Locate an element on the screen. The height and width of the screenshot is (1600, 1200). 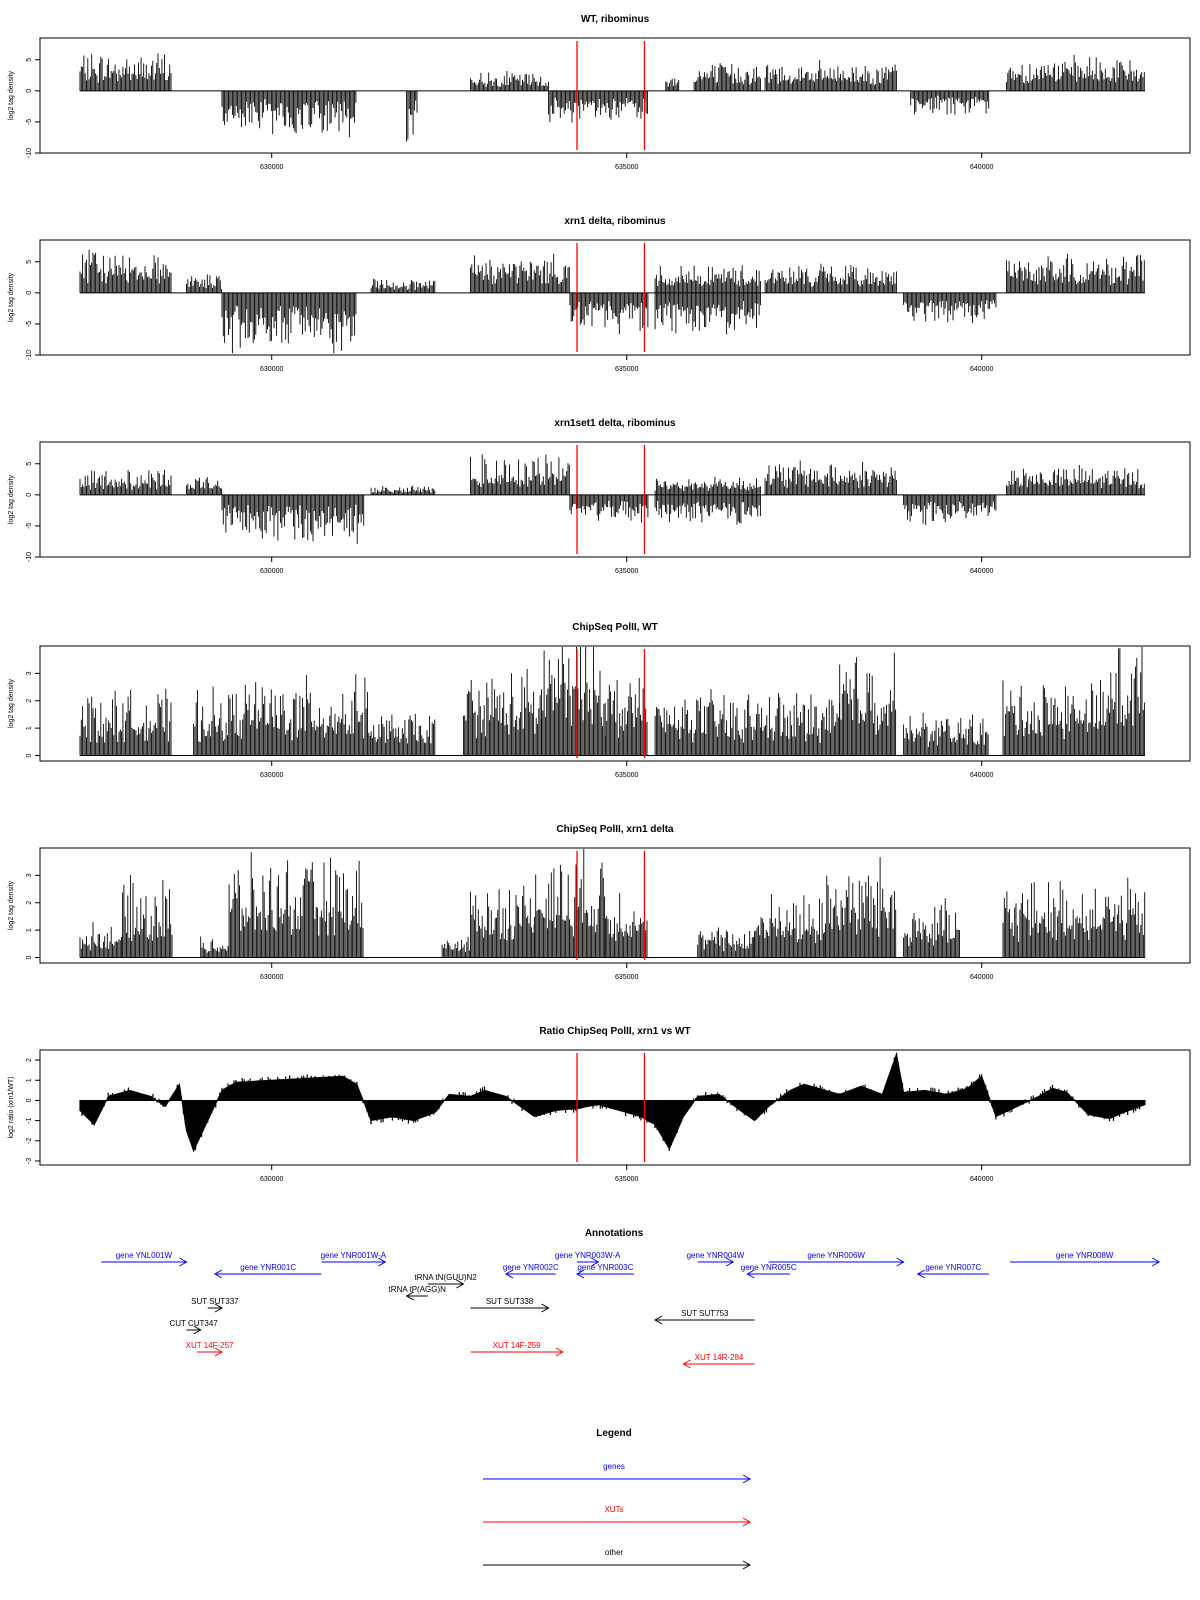
annotation-feature: gene YNR003C is located at coordinates (604, 1271).